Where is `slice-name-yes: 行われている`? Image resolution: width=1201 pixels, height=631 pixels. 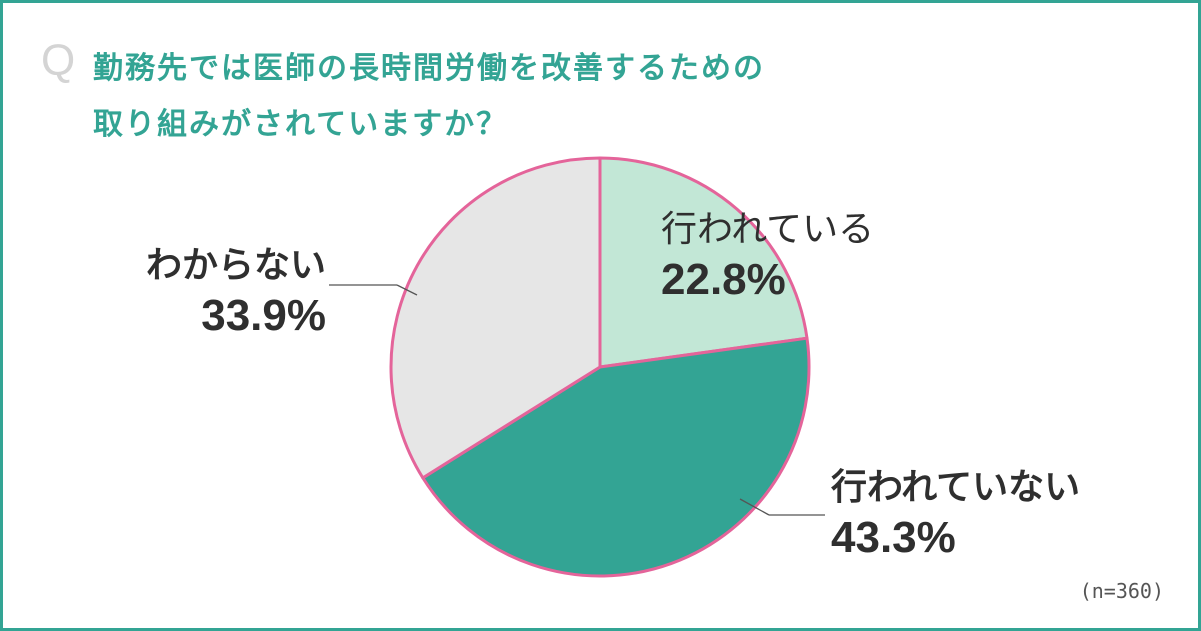 slice-name-yes: 行われている is located at coordinates (768, 229).